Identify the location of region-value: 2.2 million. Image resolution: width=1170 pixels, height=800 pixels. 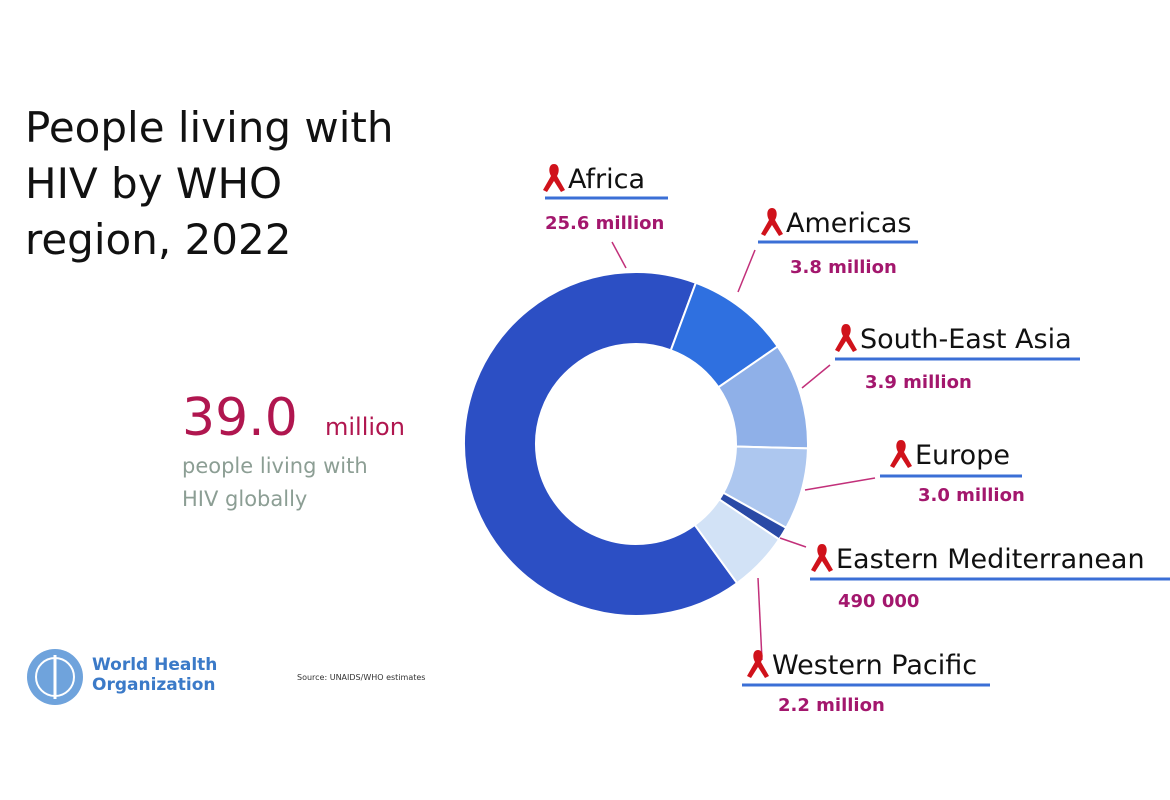
(831, 705).